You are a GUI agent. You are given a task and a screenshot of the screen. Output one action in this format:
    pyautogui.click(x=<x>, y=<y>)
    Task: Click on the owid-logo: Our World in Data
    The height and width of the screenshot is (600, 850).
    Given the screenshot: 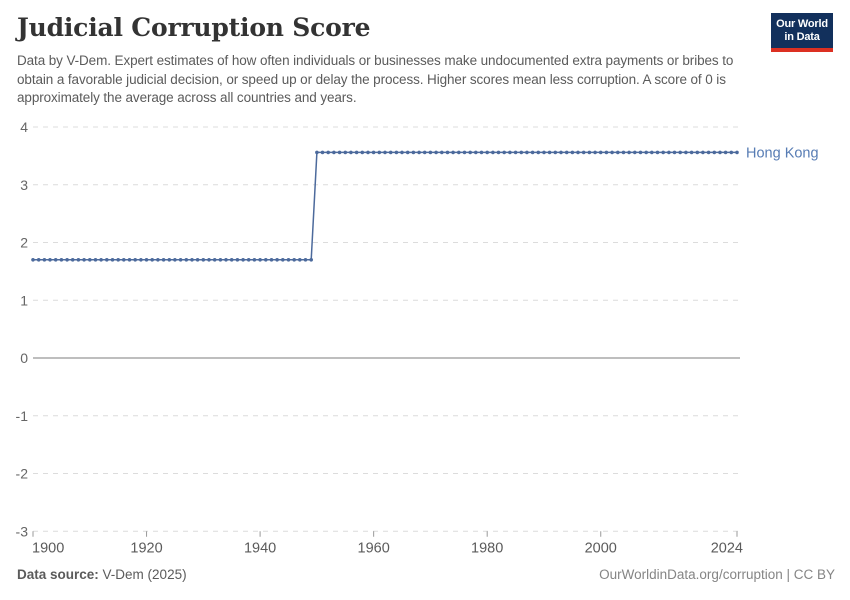 What is the action you would take?
    pyautogui.click(x=802, y=32)
    